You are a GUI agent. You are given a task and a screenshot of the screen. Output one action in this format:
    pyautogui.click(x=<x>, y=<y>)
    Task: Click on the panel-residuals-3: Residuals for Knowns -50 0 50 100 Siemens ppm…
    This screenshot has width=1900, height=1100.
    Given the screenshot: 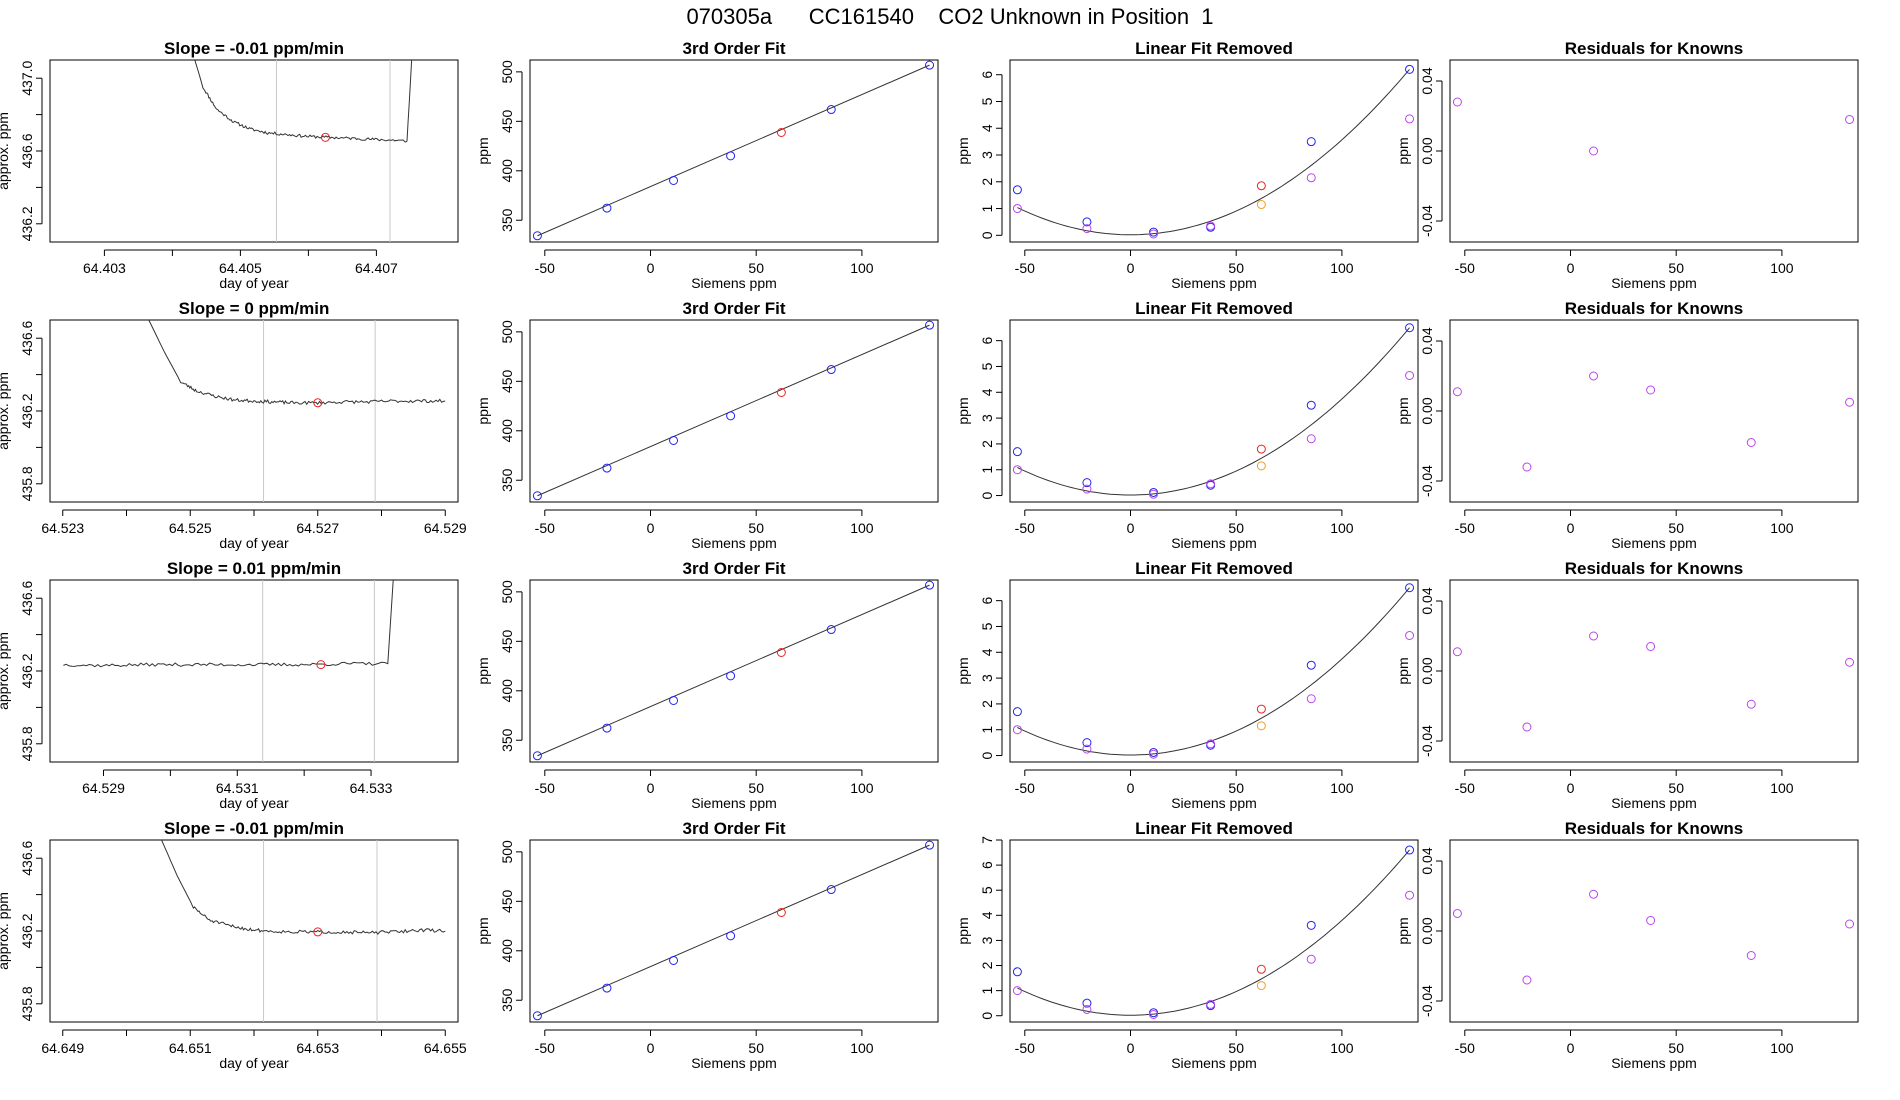 What is the action you would take?
    pyautogui.click(x=1627, y=685)
    